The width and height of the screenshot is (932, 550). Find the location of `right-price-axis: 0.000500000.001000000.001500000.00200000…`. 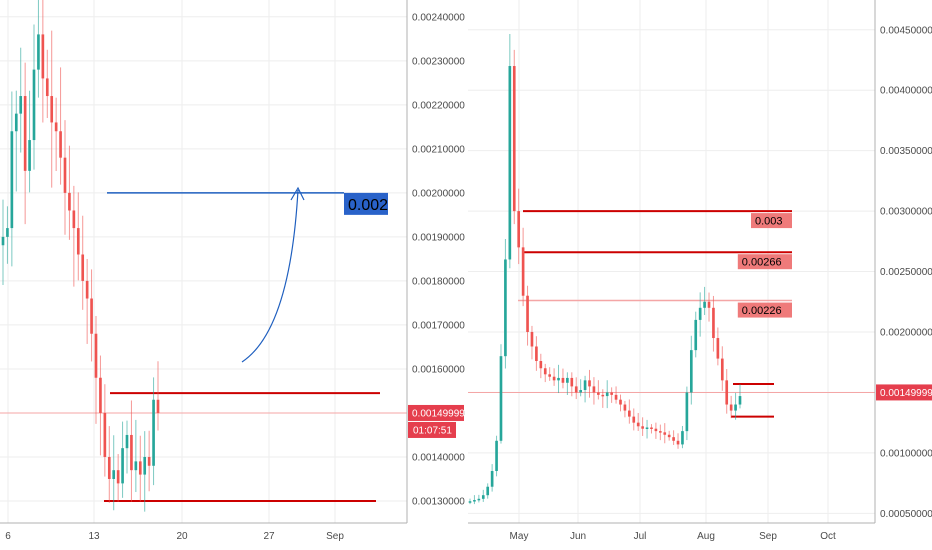

right-price-axis: 0.000500000.001000000.001500000.00200000… is located at coordinates (903, 261).